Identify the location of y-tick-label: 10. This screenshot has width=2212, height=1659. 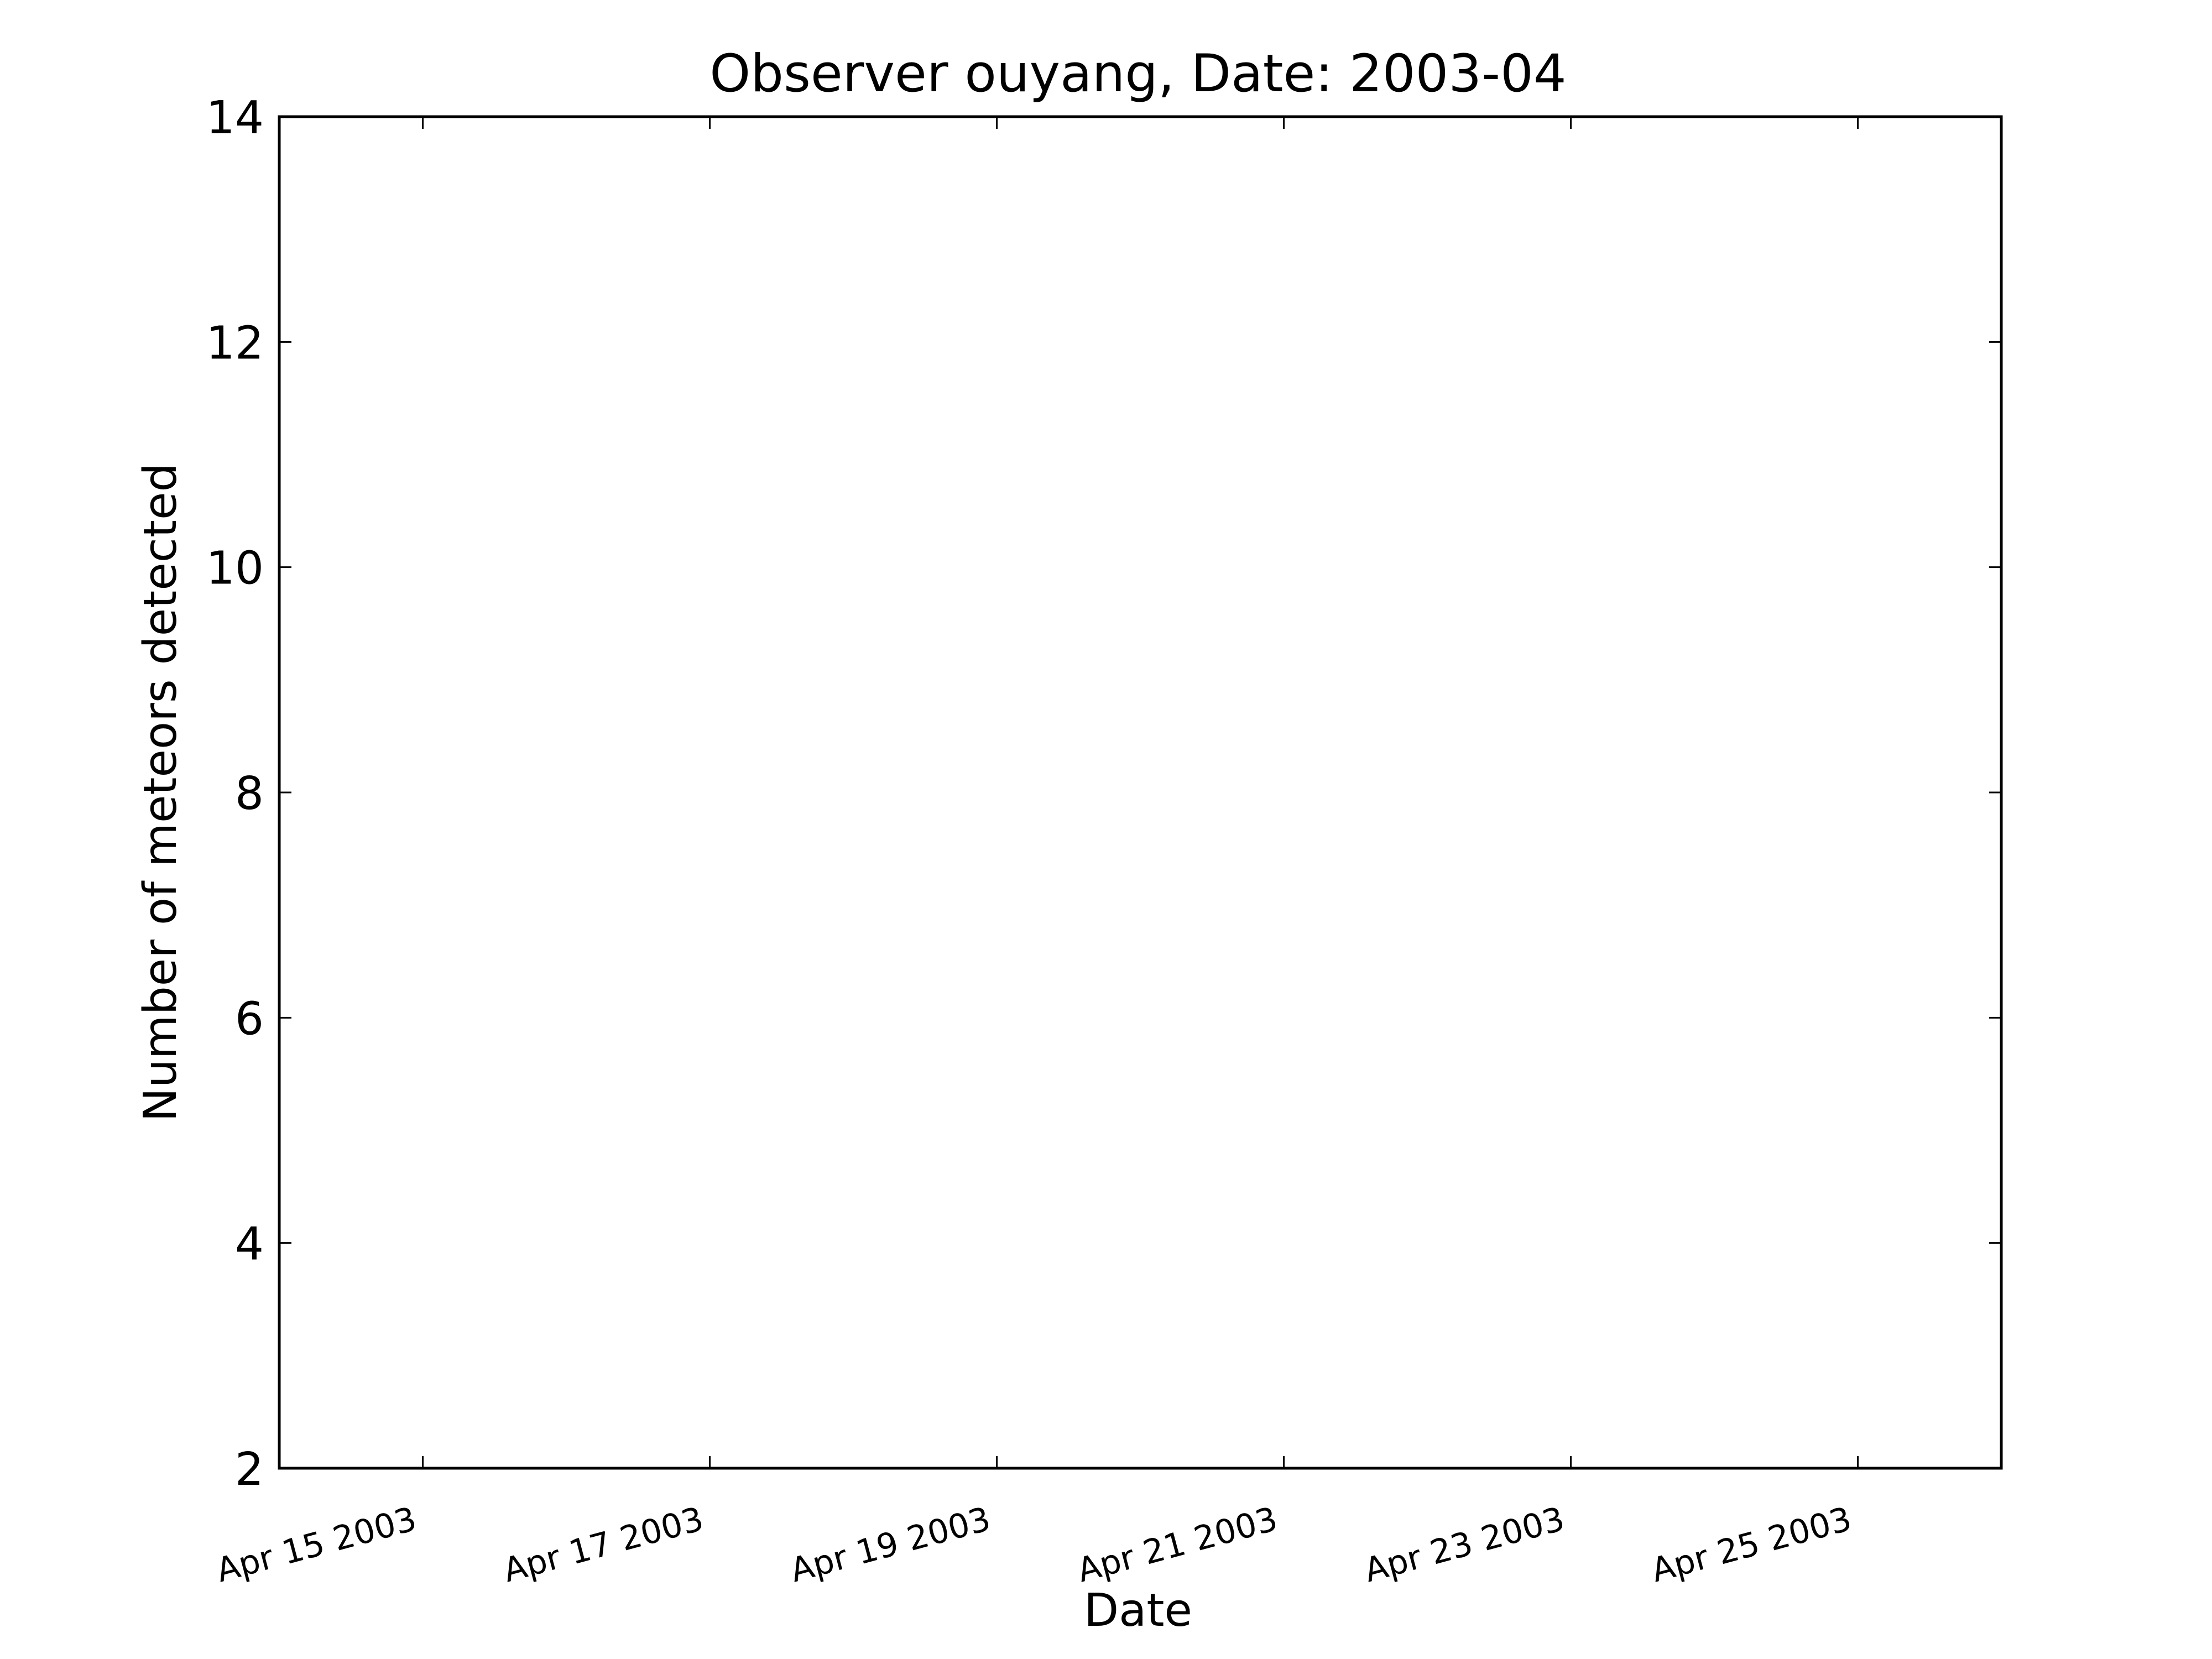
(235, 568).